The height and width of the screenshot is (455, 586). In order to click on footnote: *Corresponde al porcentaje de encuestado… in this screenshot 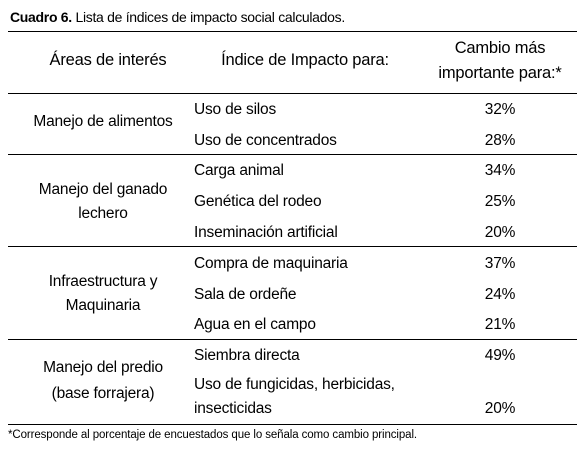, I will do `click(213, 435)`.